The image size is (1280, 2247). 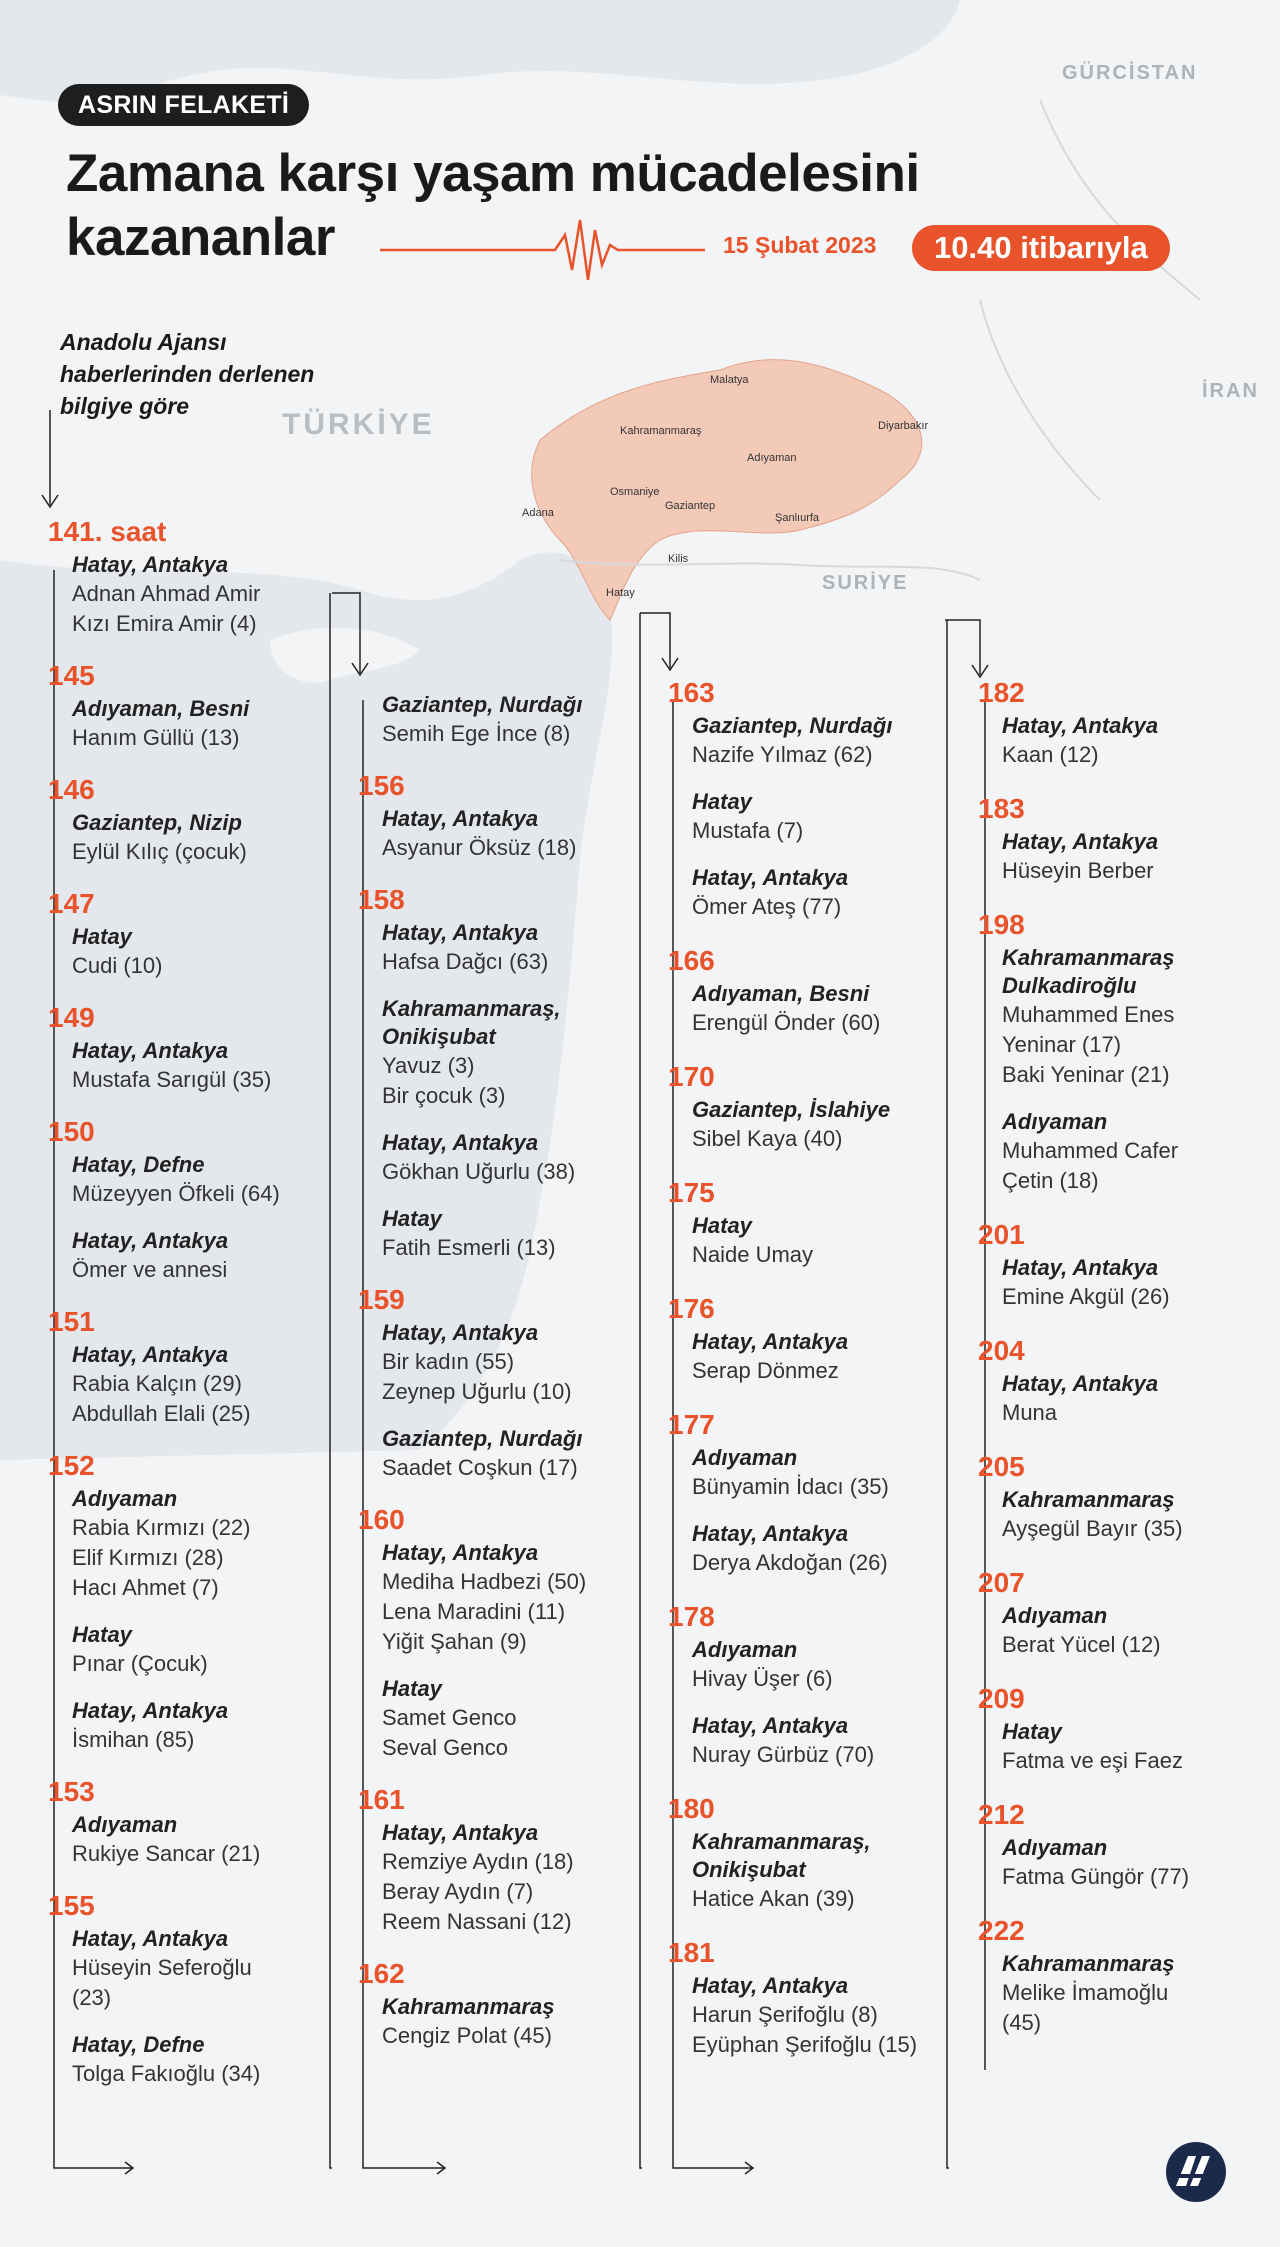 What do you see at coordinates (161, 1413) in the screenshot?
I see `survivor-name: Abdullah Elali (25)` at bounding box center [161, 1413].